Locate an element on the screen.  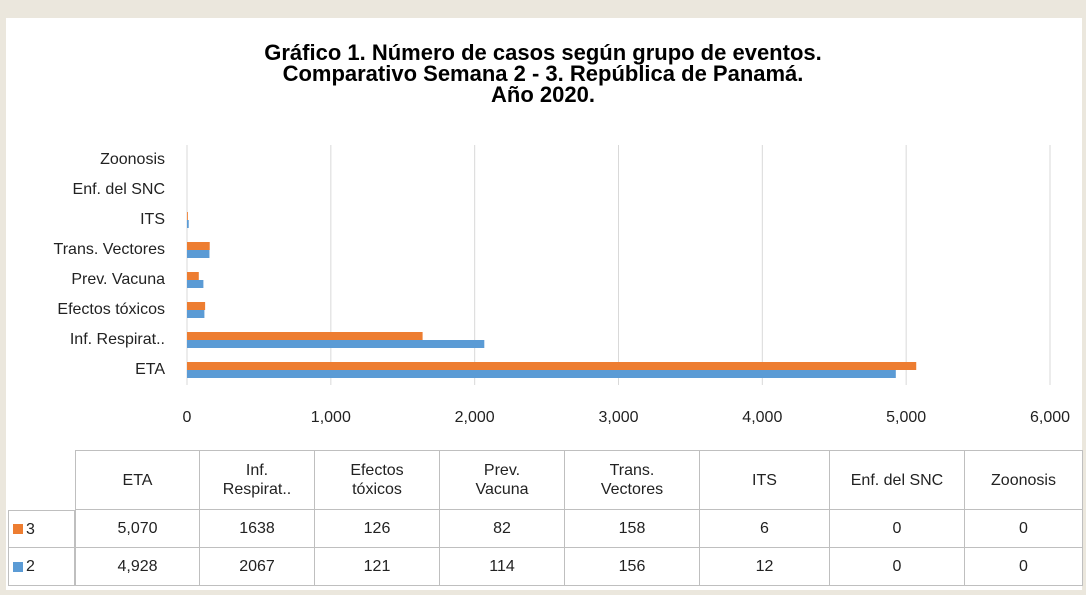
y-tick-label: Enf. del SNC is located at coordinates (119, 189).